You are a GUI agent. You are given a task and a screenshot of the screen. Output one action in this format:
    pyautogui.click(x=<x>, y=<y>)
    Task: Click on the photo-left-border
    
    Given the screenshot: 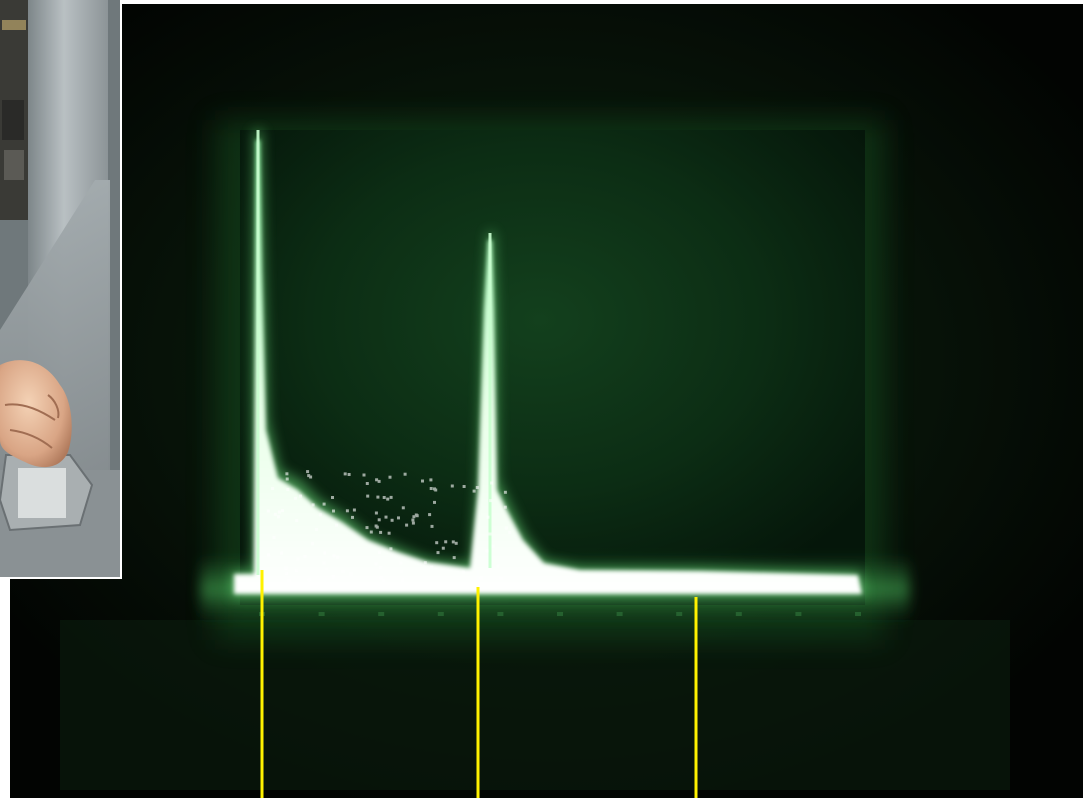 What is the action you would take?
    pyautogui.click(x=5, y=688)
    